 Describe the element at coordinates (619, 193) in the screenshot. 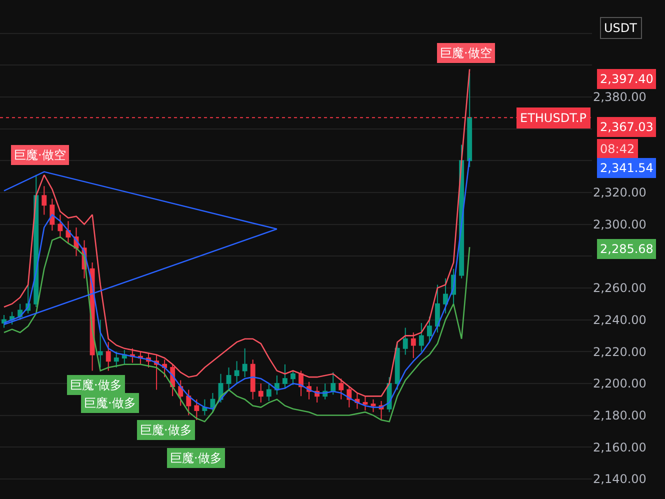

I see `y-tick-label: 2,320.00` at that location.